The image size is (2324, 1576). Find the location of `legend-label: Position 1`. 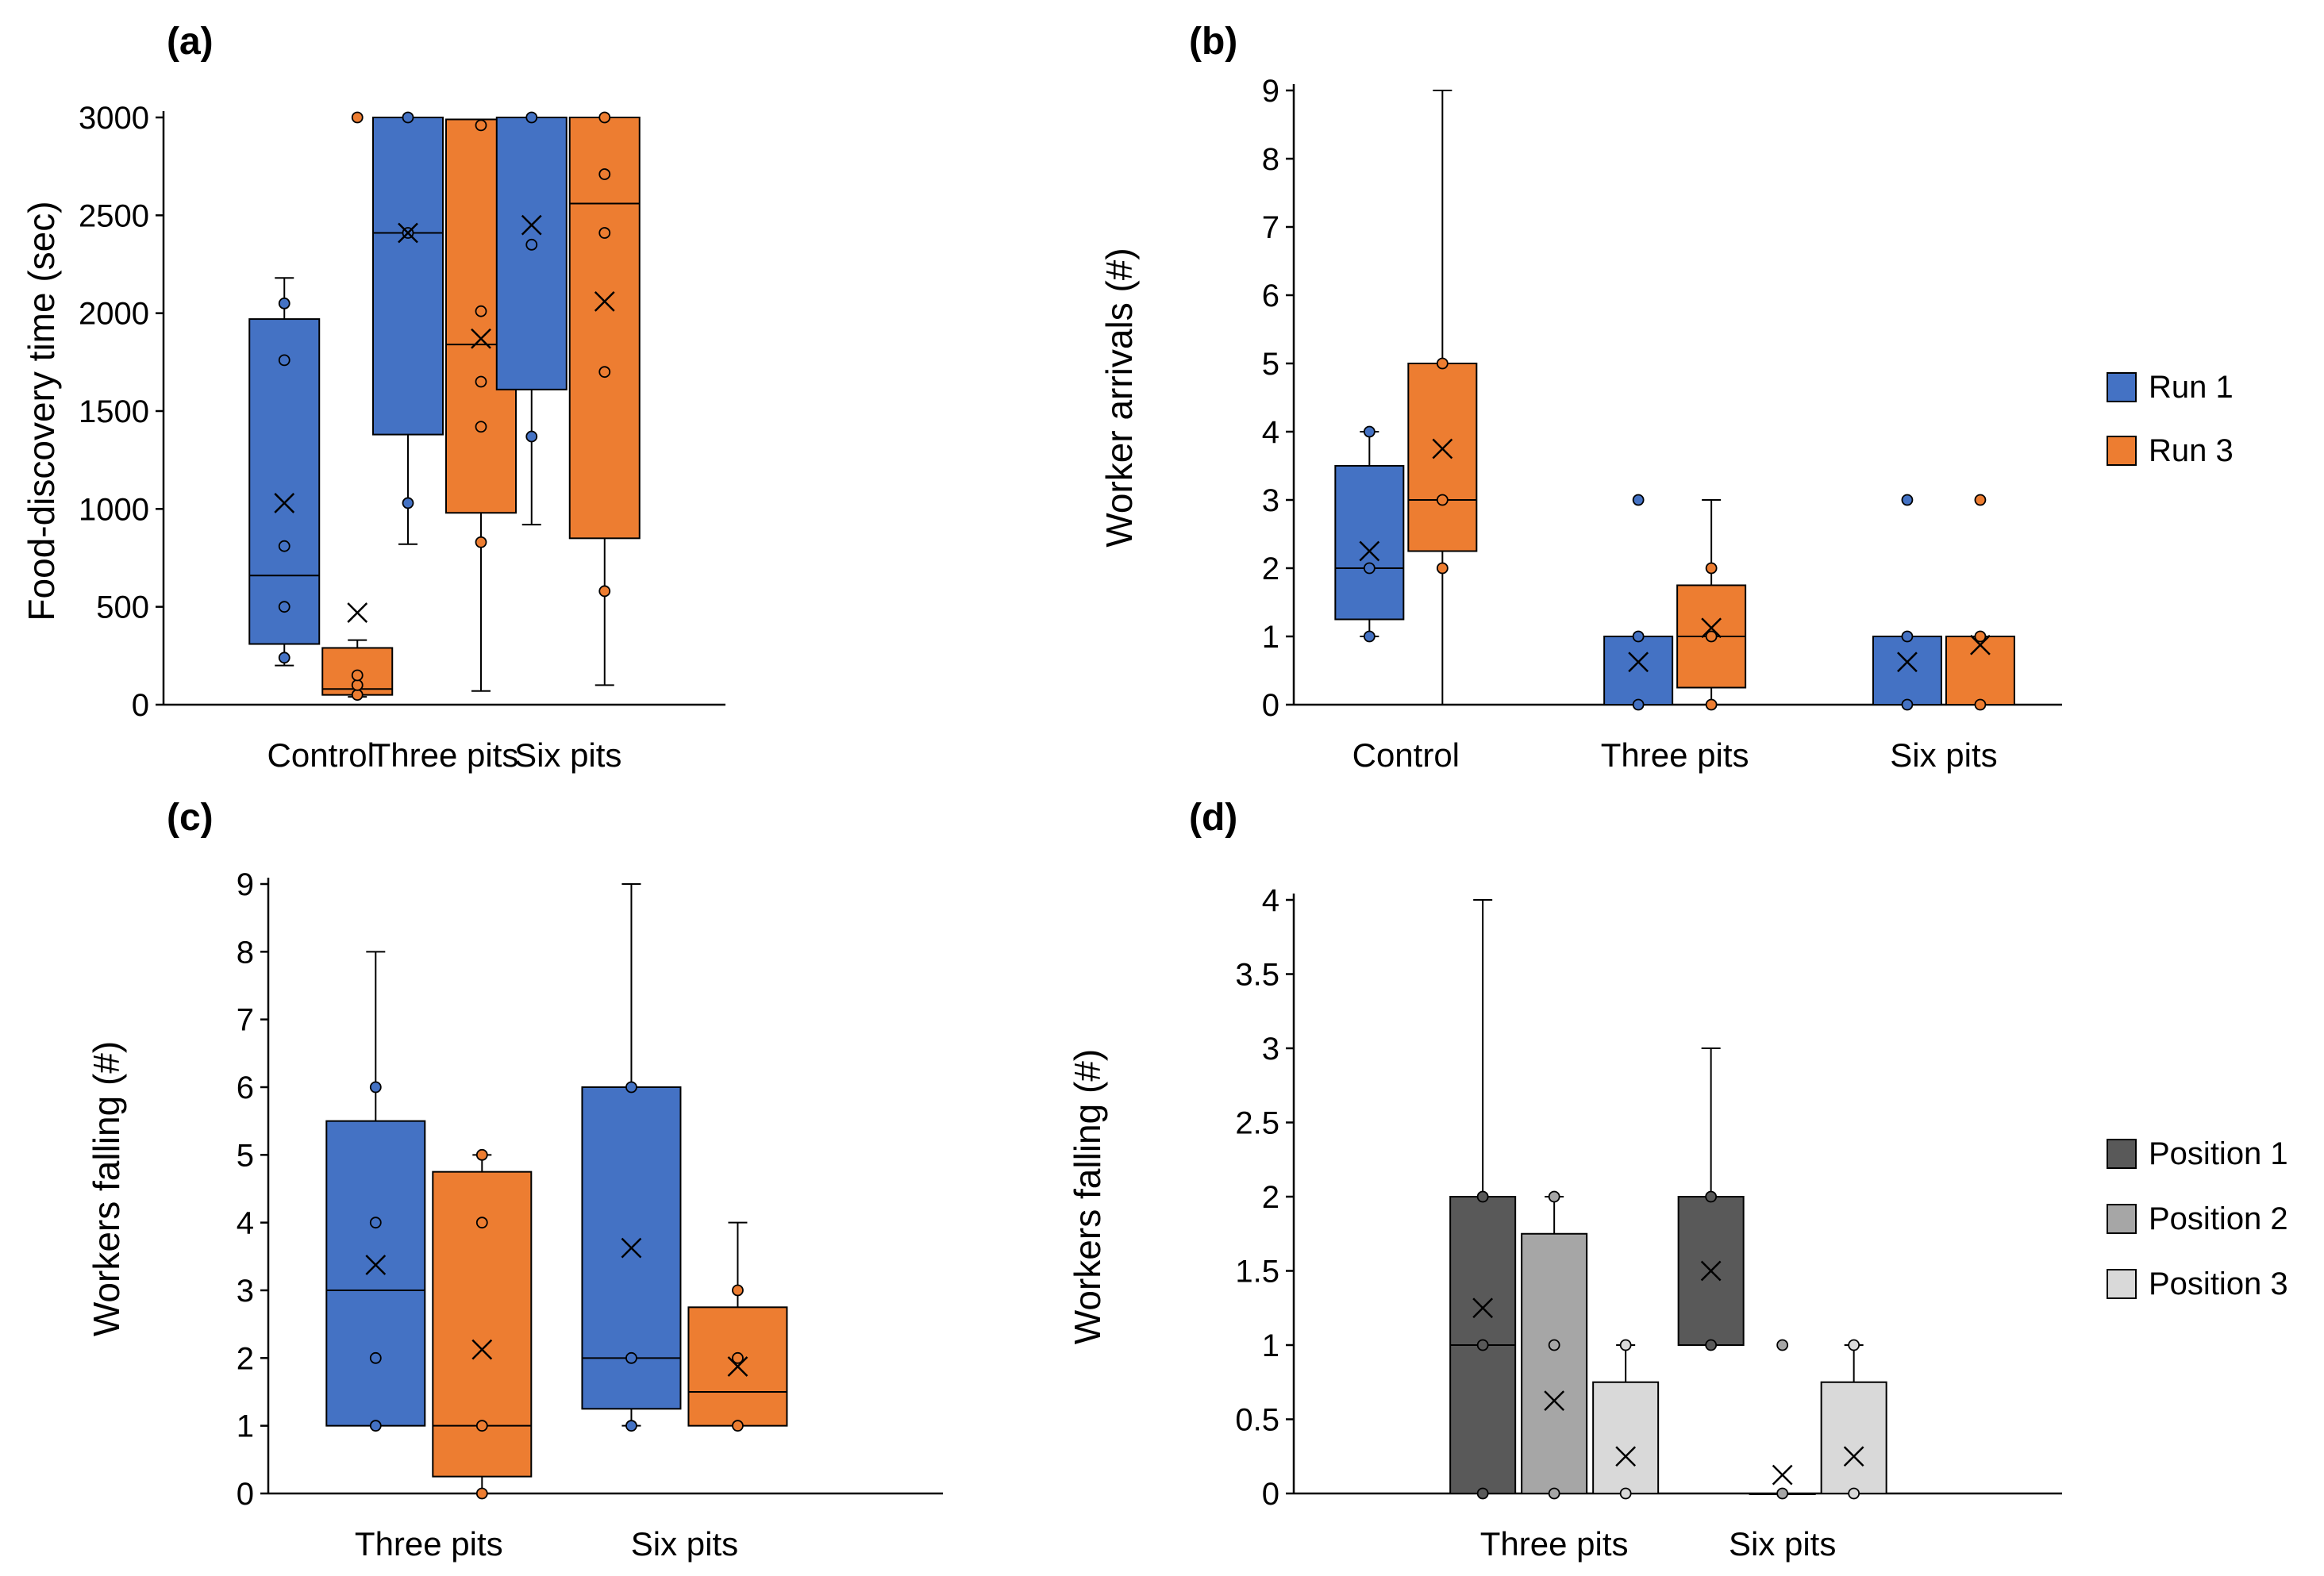

legend-label: Position 1 is located at coordinates (2218, 1153).